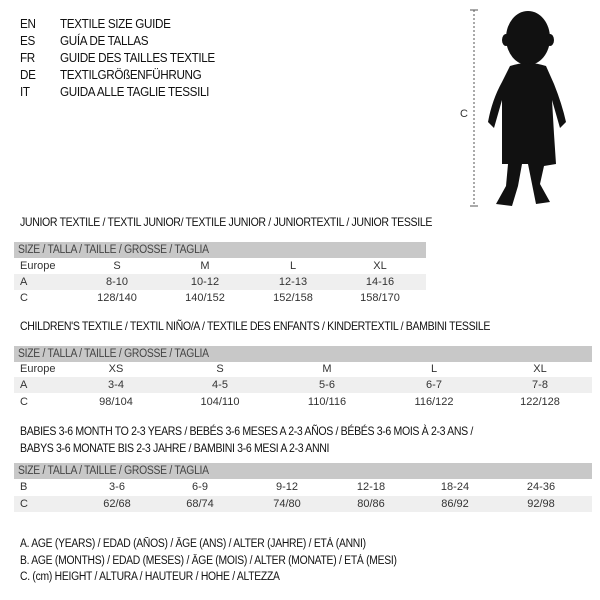  What do you see at coordinates (518, 108) in the screenshot?
I see `child-silhouette-icon` at bounding box center [518, 108].